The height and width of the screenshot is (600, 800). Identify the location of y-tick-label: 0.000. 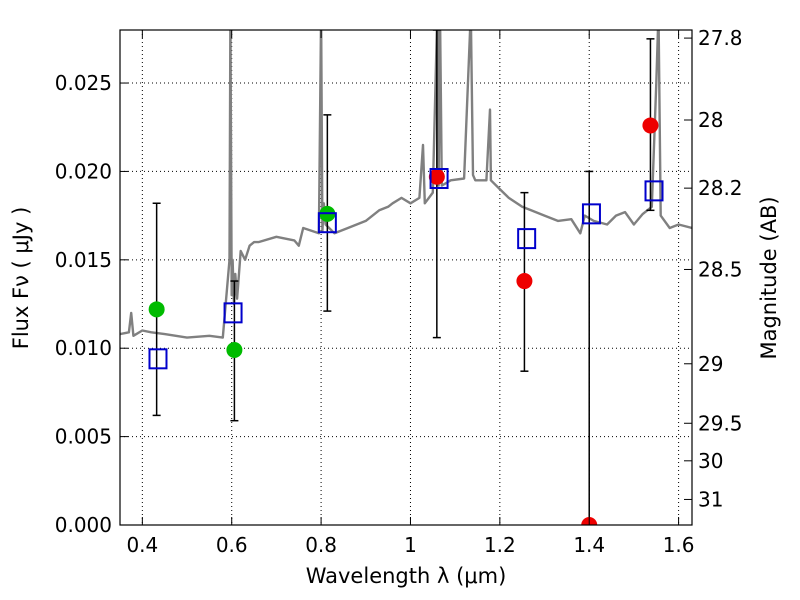
(83, 525).